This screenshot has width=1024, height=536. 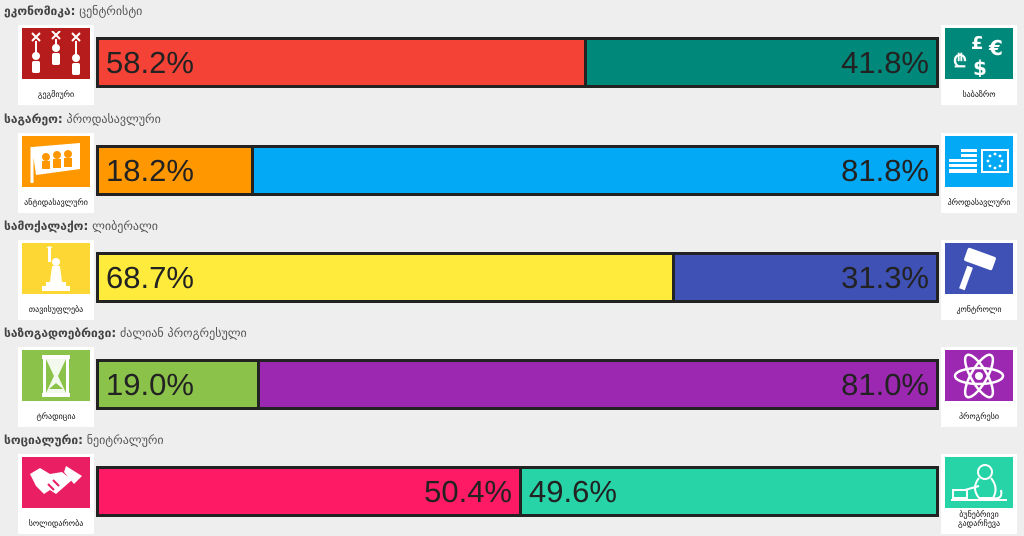 I want to click on puppets-icon, so click(x=56, y=53).